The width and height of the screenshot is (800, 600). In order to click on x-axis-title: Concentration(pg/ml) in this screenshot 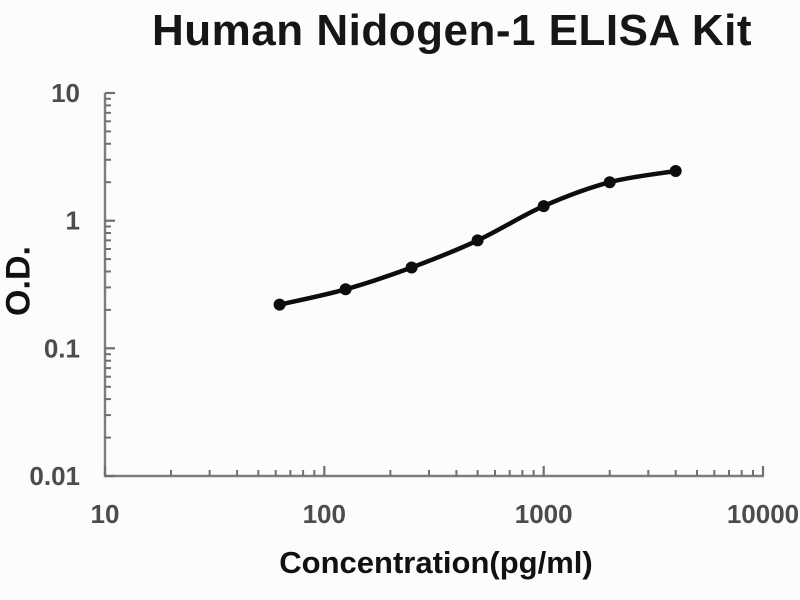, I will do `click(436, 562)`.